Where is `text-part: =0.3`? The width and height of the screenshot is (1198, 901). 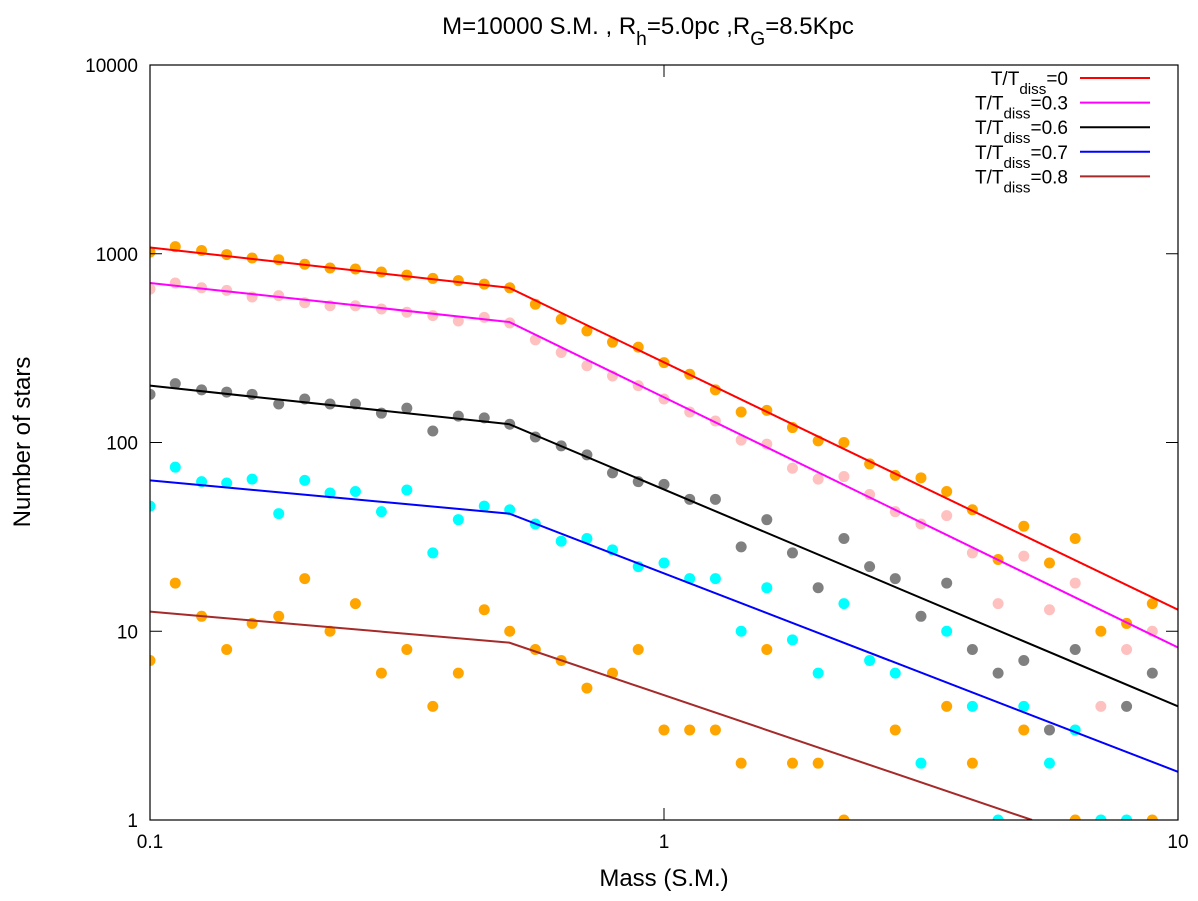 text-part: =0.3 is located at coordinates (1049, 104).